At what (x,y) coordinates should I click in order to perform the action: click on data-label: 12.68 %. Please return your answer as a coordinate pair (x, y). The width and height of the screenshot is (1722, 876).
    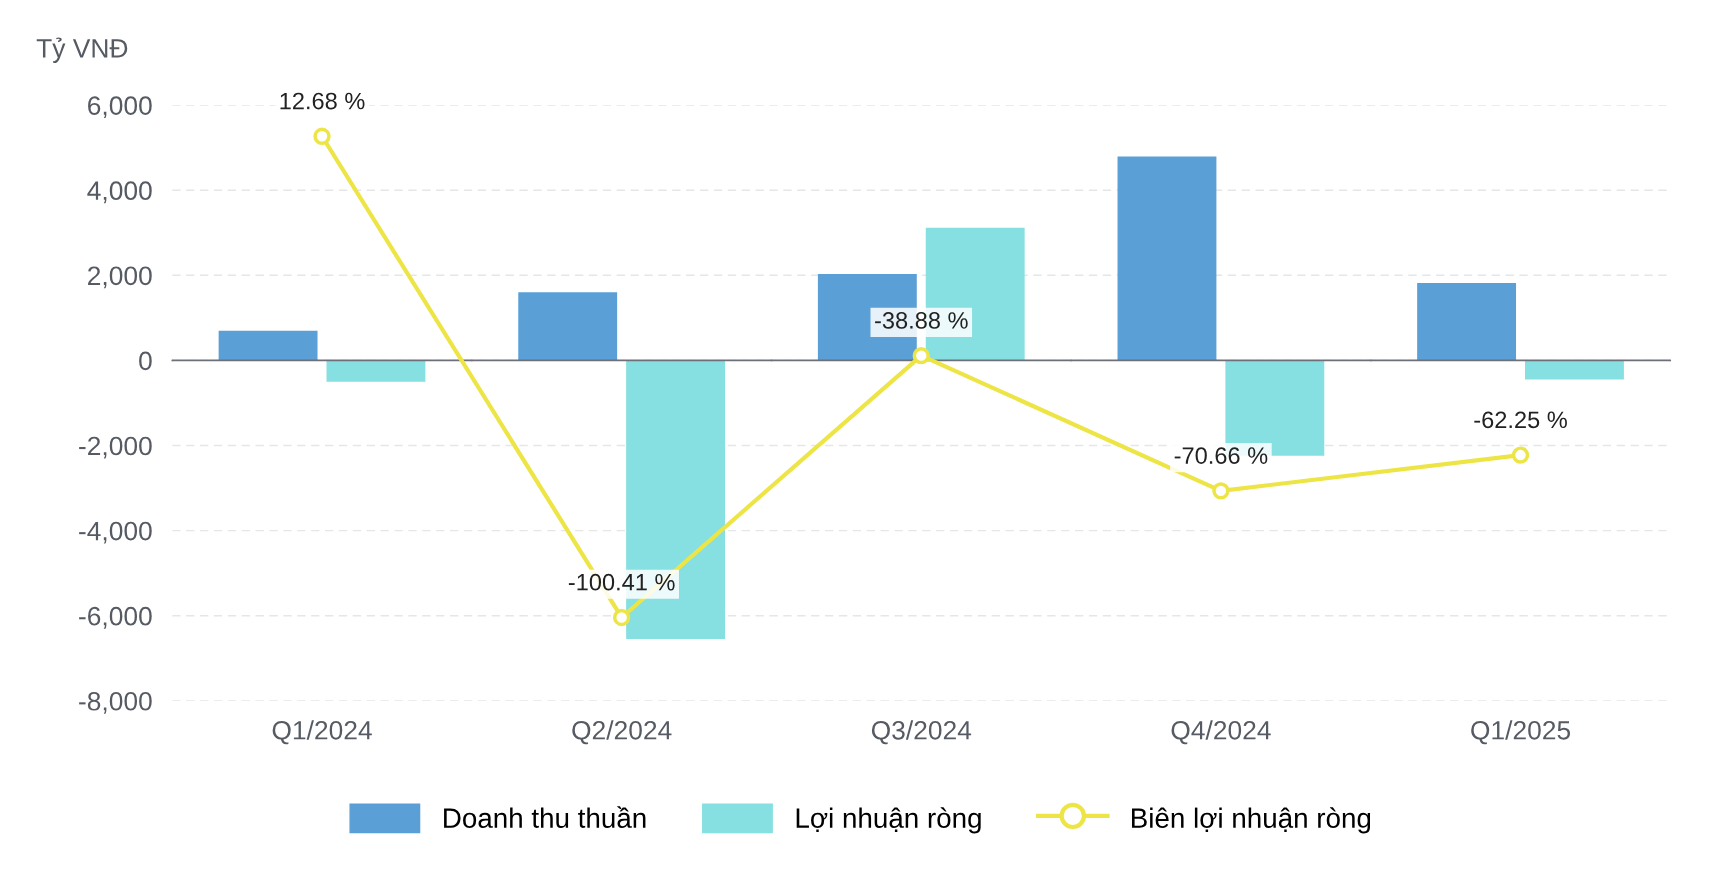
    Looking at the image, I should click on (322, 101).